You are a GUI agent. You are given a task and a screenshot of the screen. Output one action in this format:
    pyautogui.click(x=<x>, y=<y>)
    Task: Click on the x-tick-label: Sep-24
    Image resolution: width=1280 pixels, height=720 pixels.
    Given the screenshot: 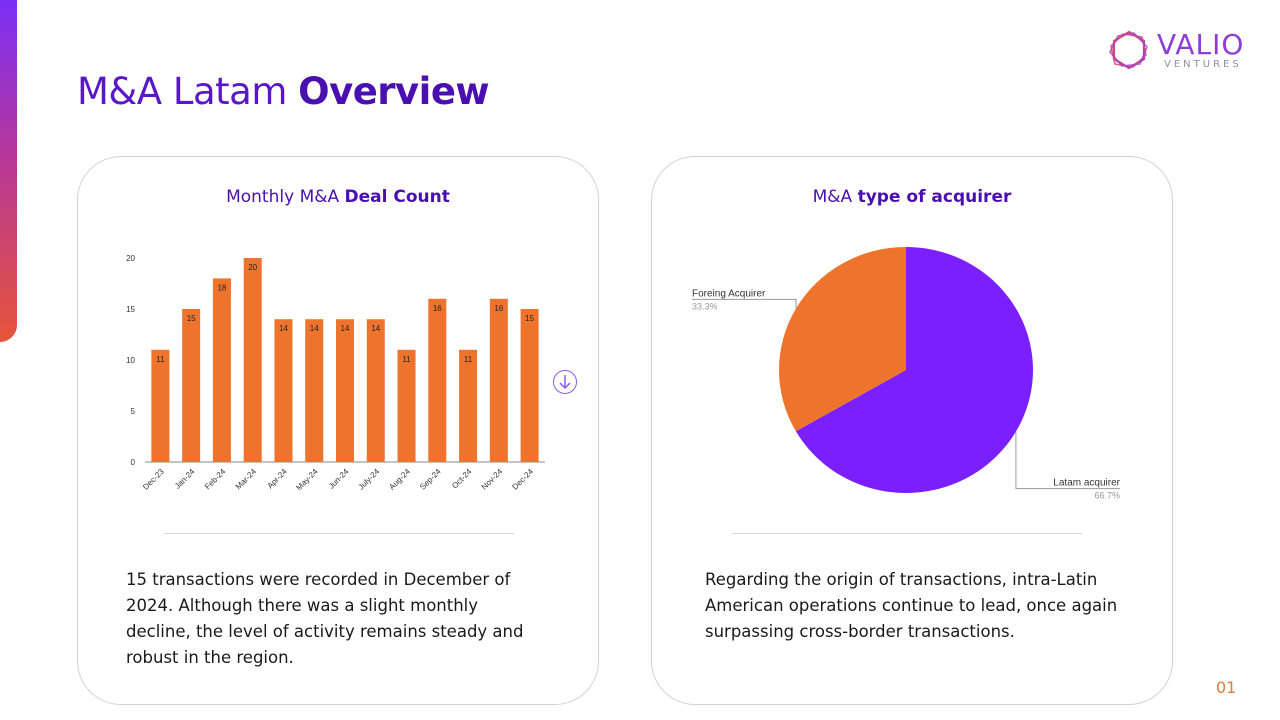 What is the action you would take?
    pyautogui.click(x=430, y=479)
    